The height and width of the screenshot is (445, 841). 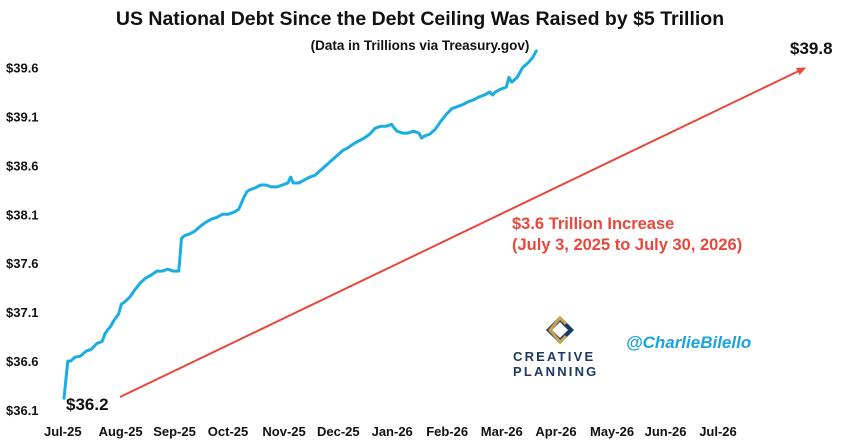 What do you see at coordinates (420, 45) in the screenshot?
I see `chart-subtitle: (Data in Trillions via Treasury.gov)` at bounding box center [420, 45].